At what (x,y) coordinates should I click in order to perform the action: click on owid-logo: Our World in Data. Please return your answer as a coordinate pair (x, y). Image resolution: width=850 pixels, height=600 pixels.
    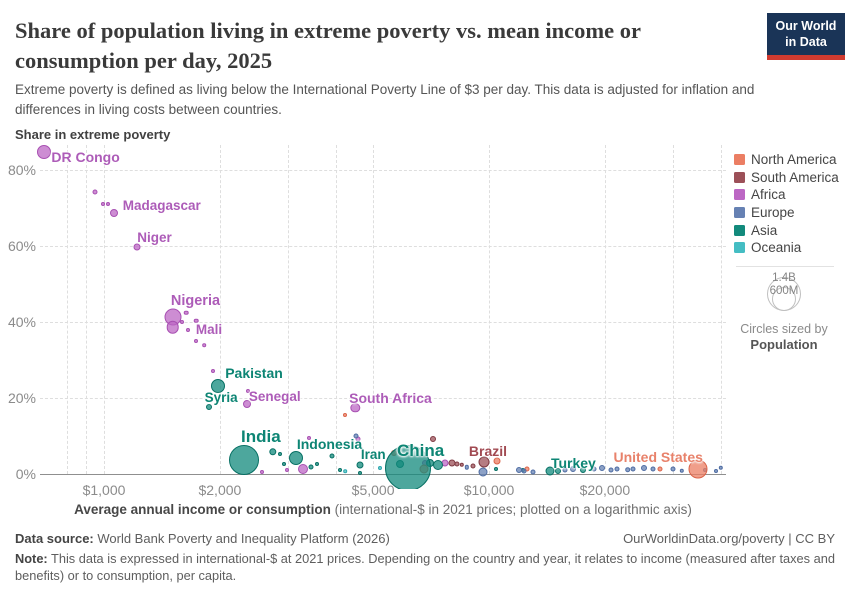
    Looking at the image, I should click on (806, 37).